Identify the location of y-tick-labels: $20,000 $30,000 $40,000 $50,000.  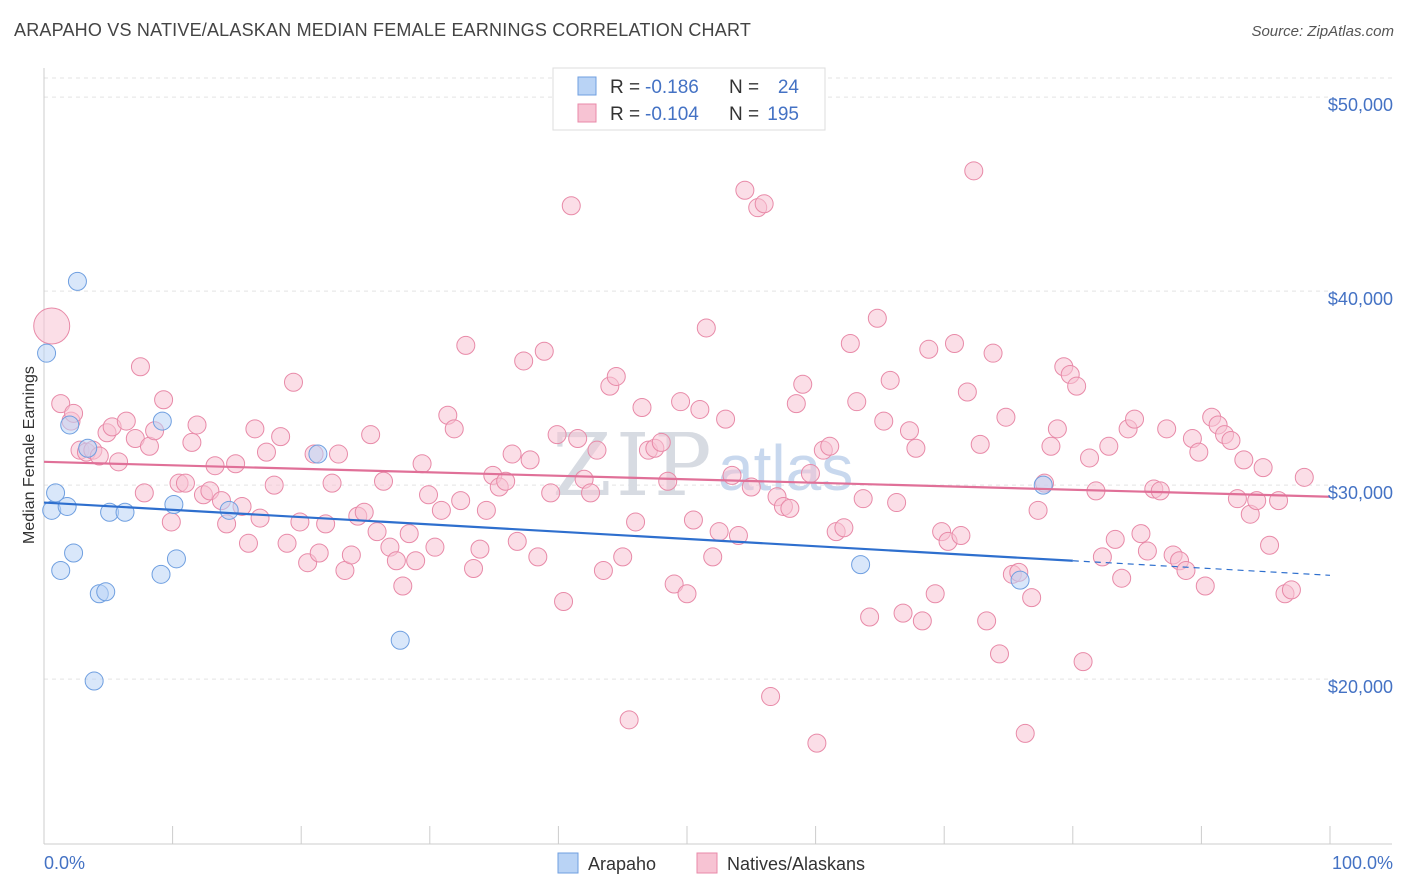
(1360, 396).